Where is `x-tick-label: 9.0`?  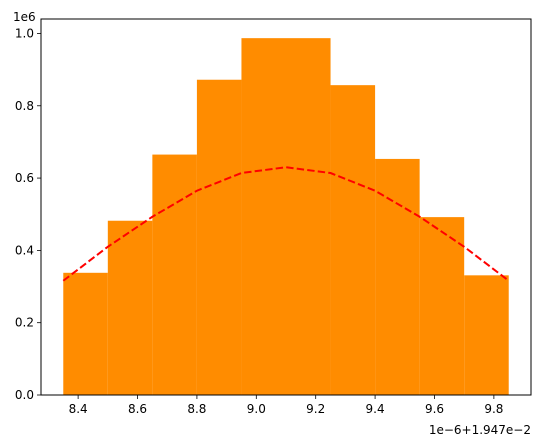
x-tick-label: 9.0 is located at coordinates (256, 409).